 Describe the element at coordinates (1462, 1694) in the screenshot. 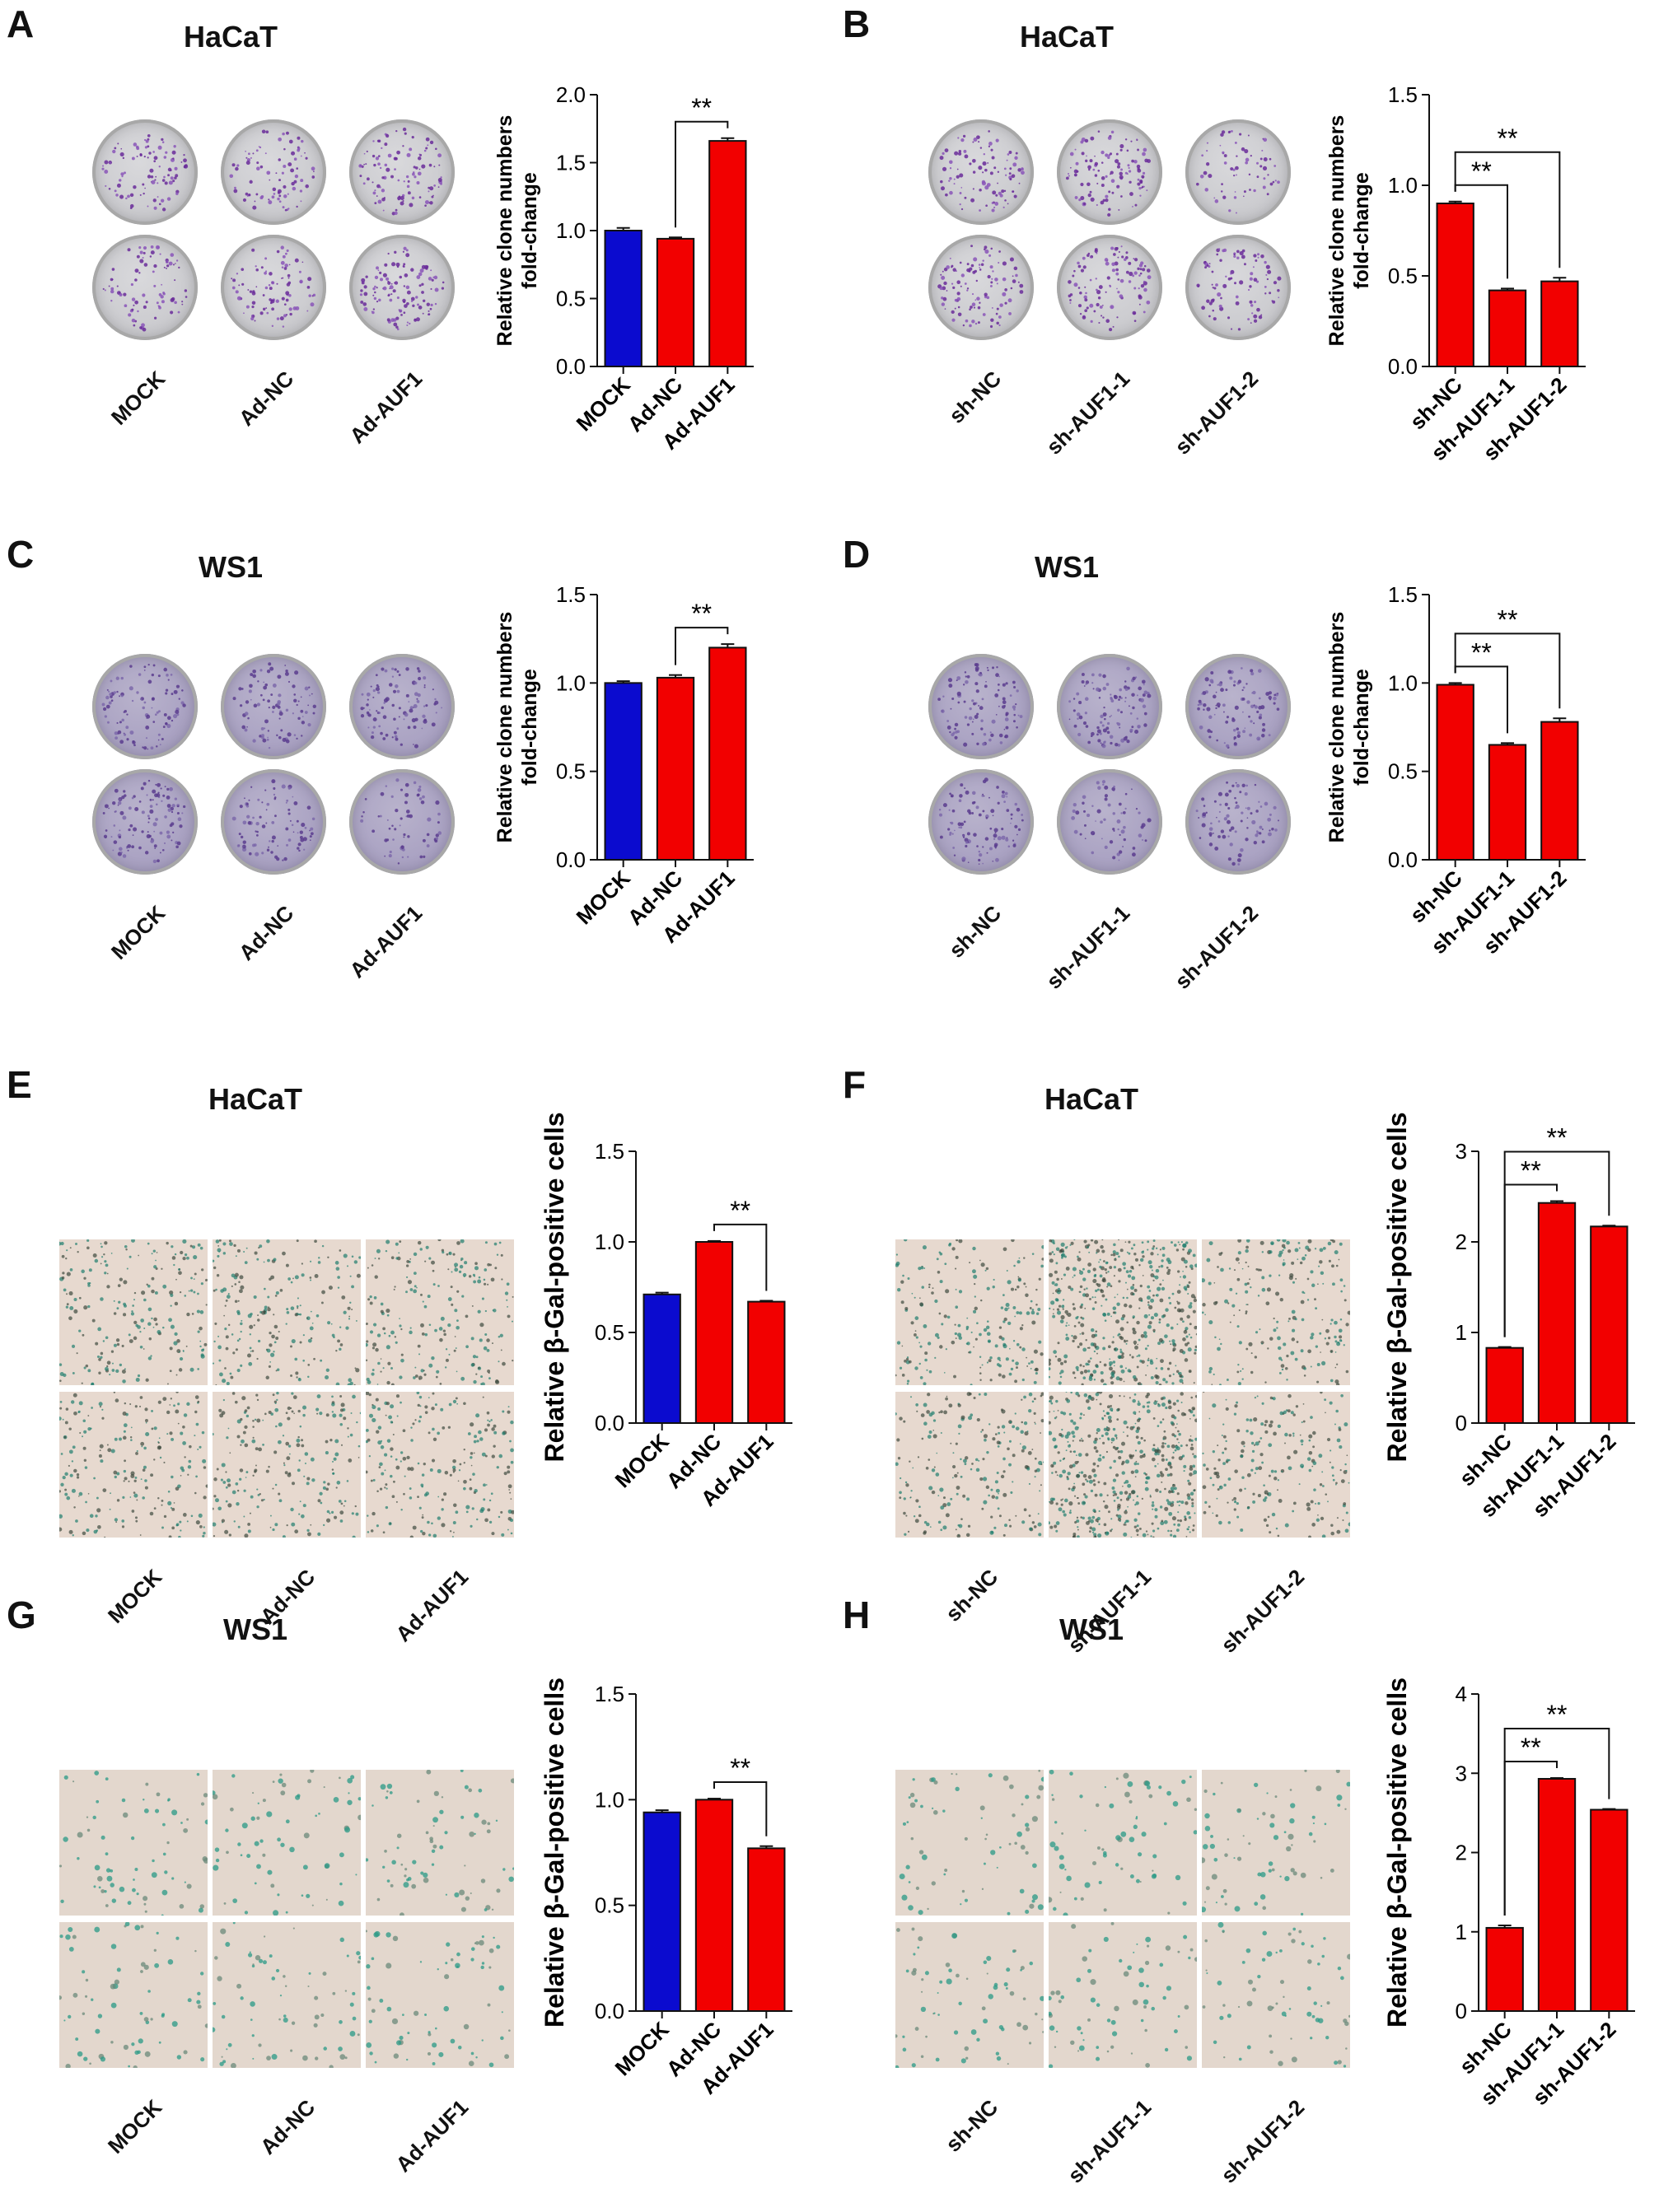

I see `y-tick-label: 4` at that location.